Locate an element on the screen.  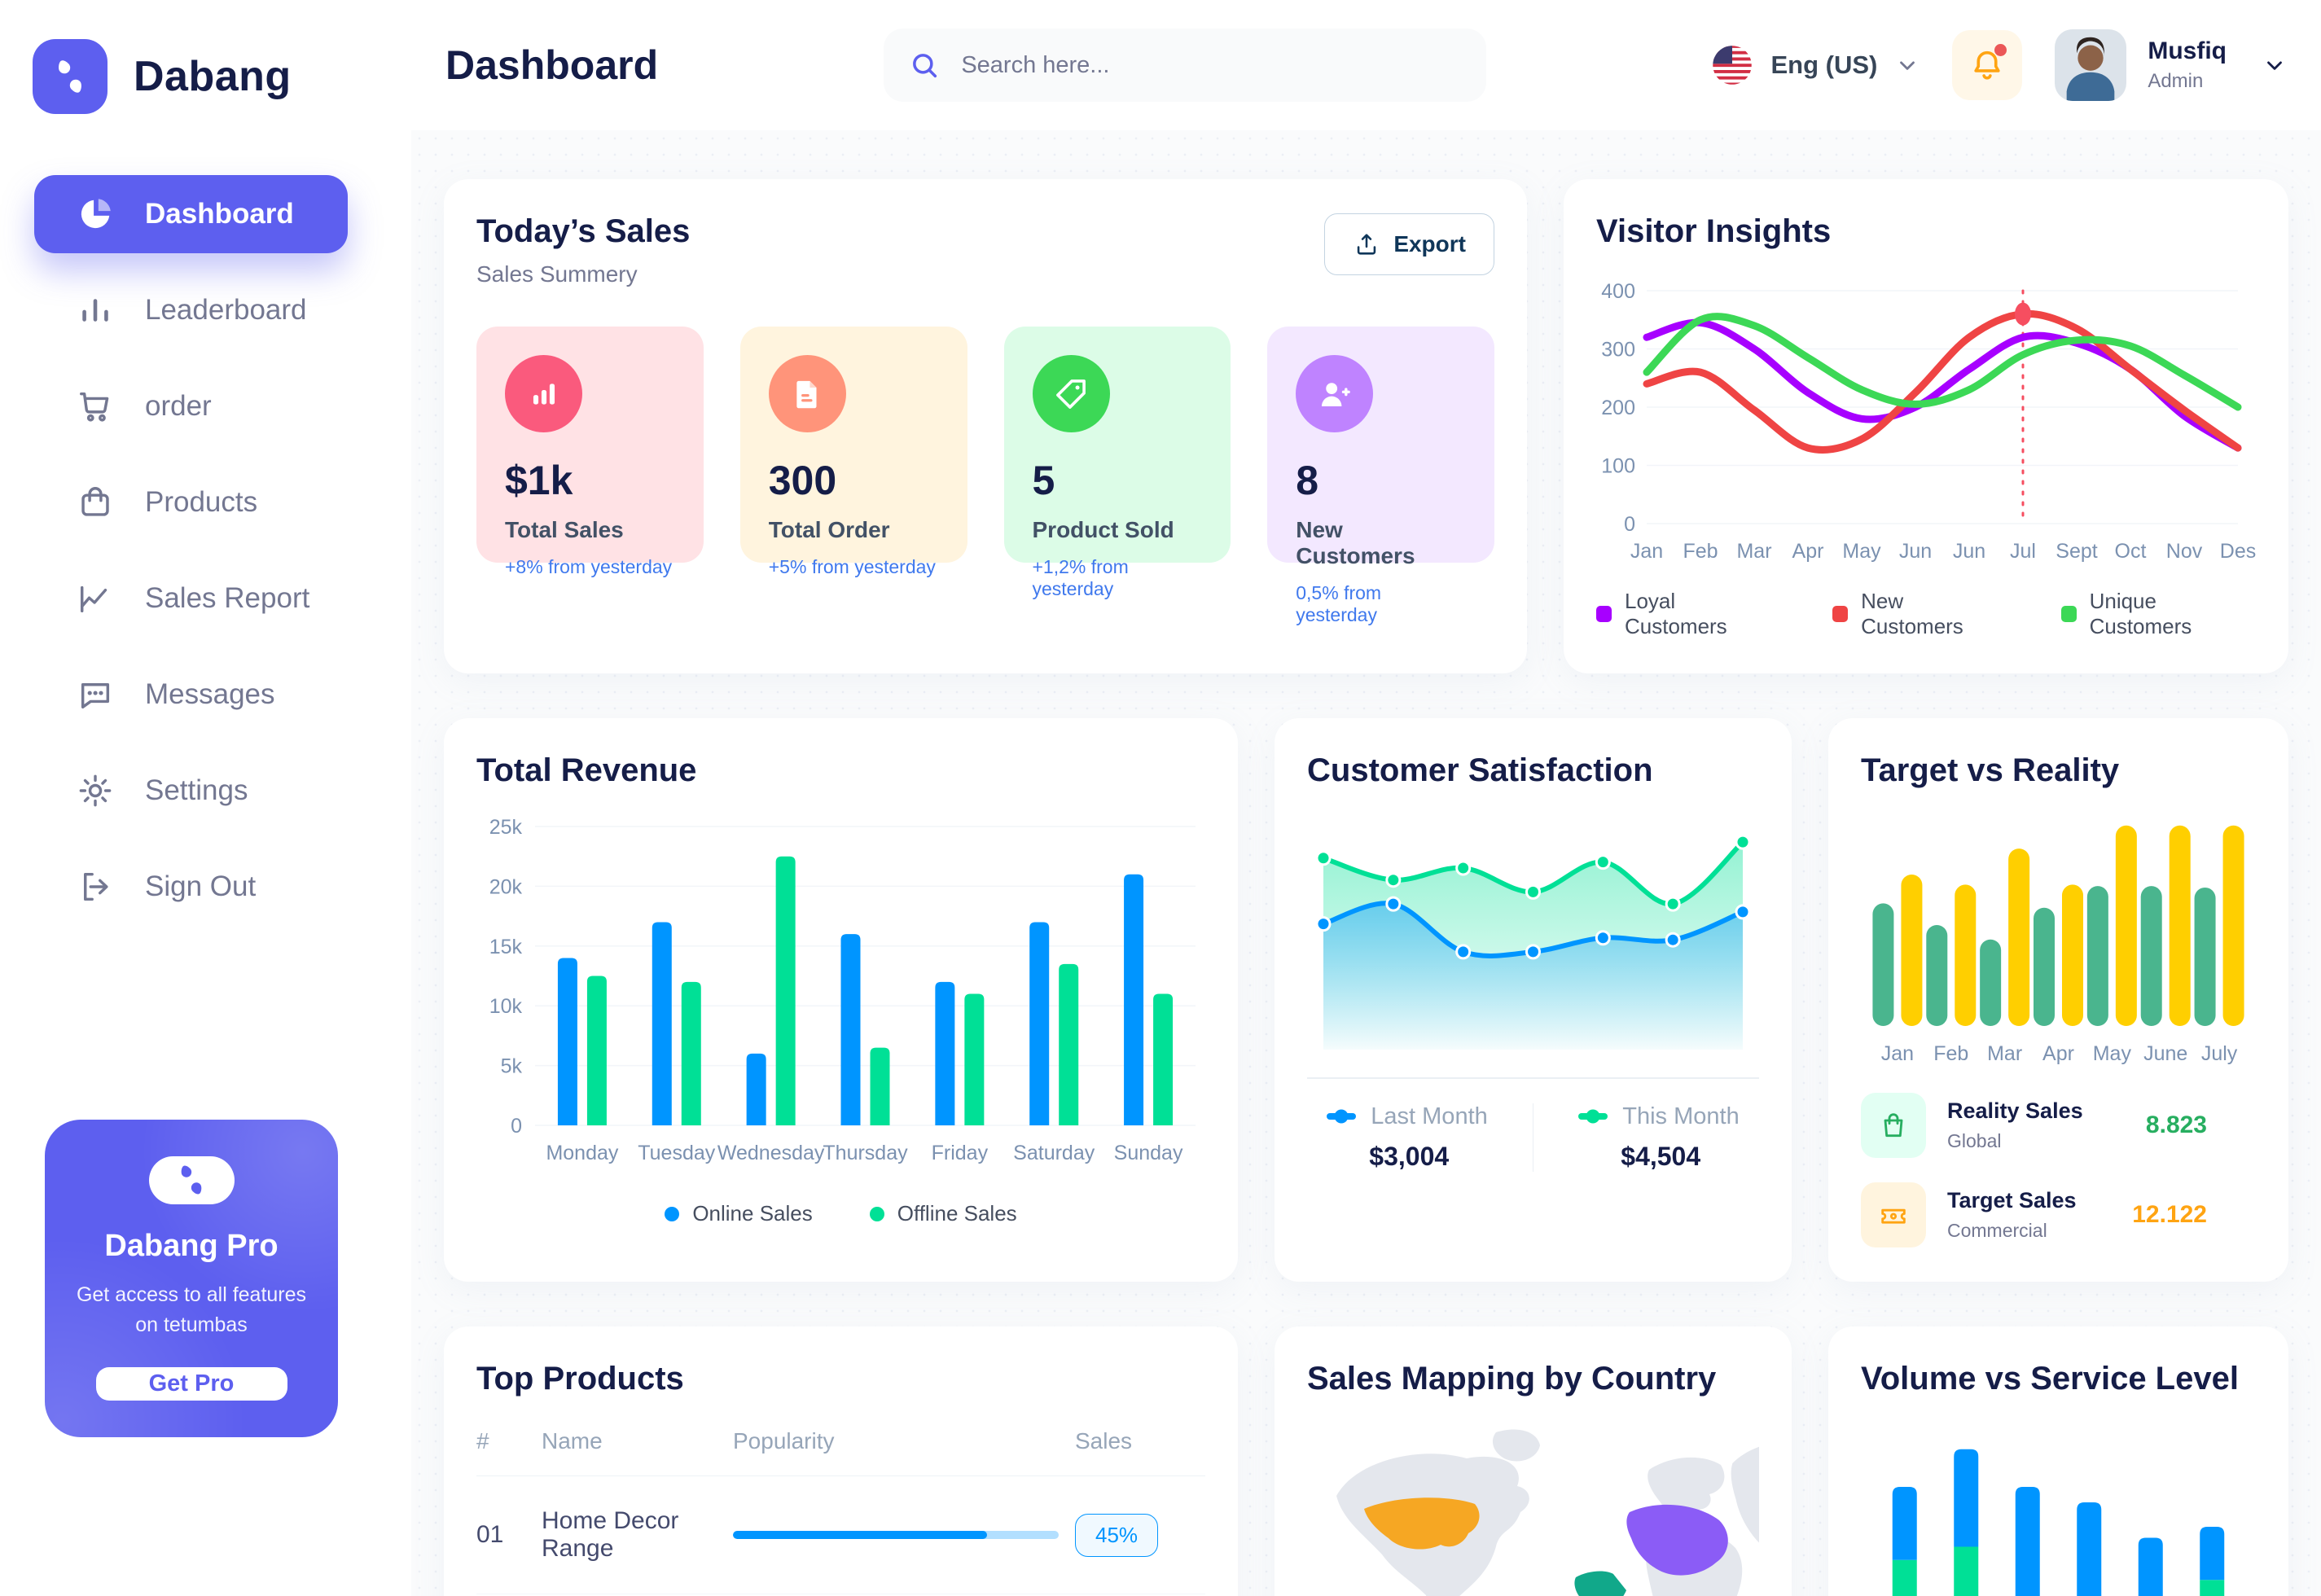
top-products-title: Top Products is located at coordinates (580, 1379).